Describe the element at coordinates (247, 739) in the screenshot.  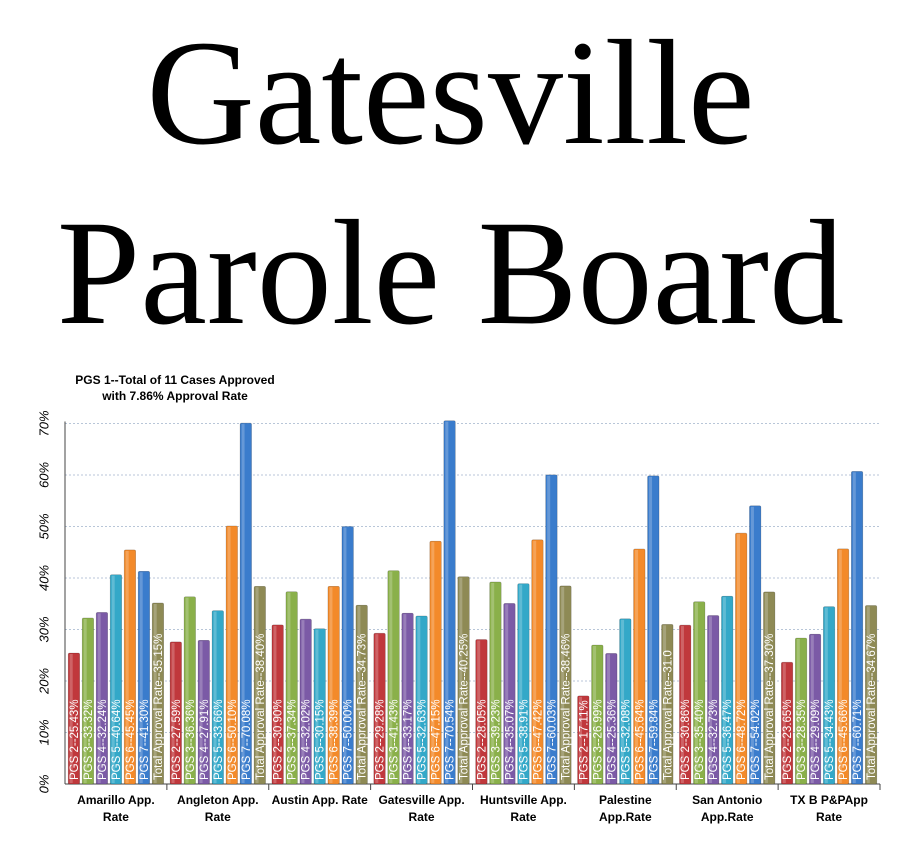
I see `bar-value-label: PGS 7--70.08%` at that location.